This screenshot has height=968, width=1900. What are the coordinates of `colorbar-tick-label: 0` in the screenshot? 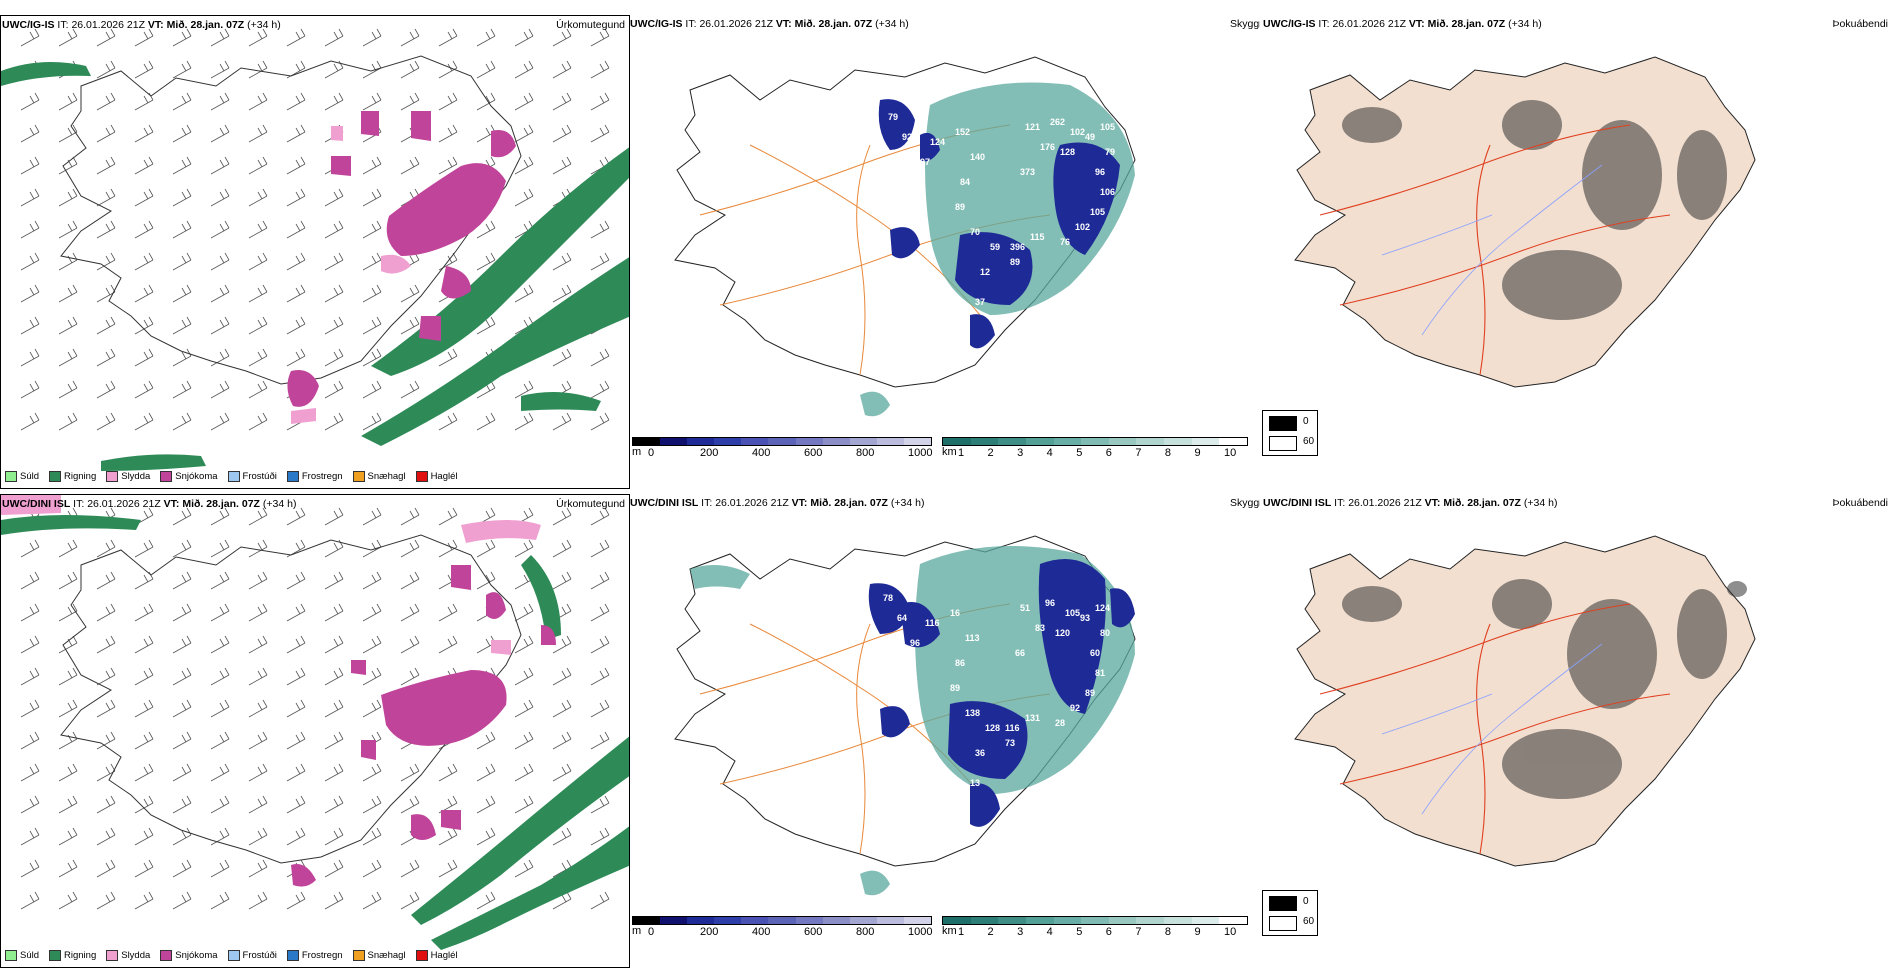 It's located at (651, 932).